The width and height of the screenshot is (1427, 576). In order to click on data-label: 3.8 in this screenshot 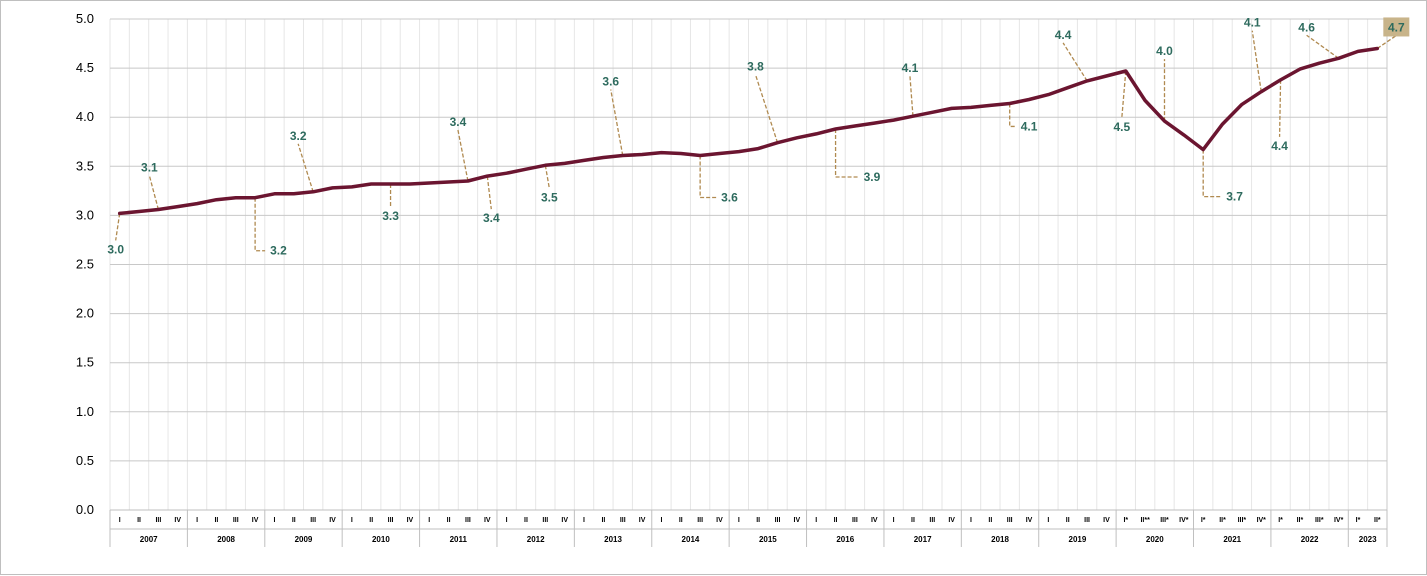, I will do `click(755, 67)`.